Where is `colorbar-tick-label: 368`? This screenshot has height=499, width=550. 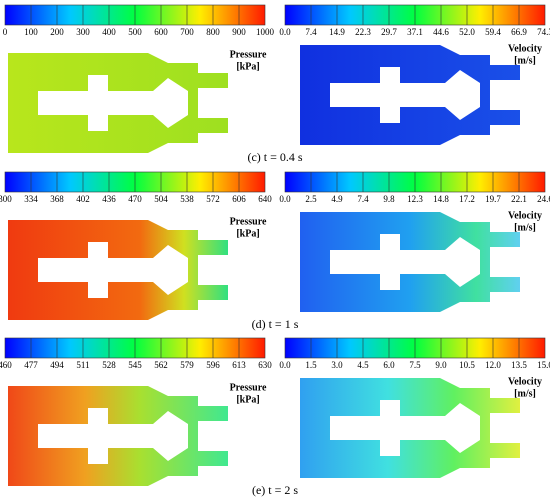
colorbar-tick-label: 368 is located at coordinates (57, 199).